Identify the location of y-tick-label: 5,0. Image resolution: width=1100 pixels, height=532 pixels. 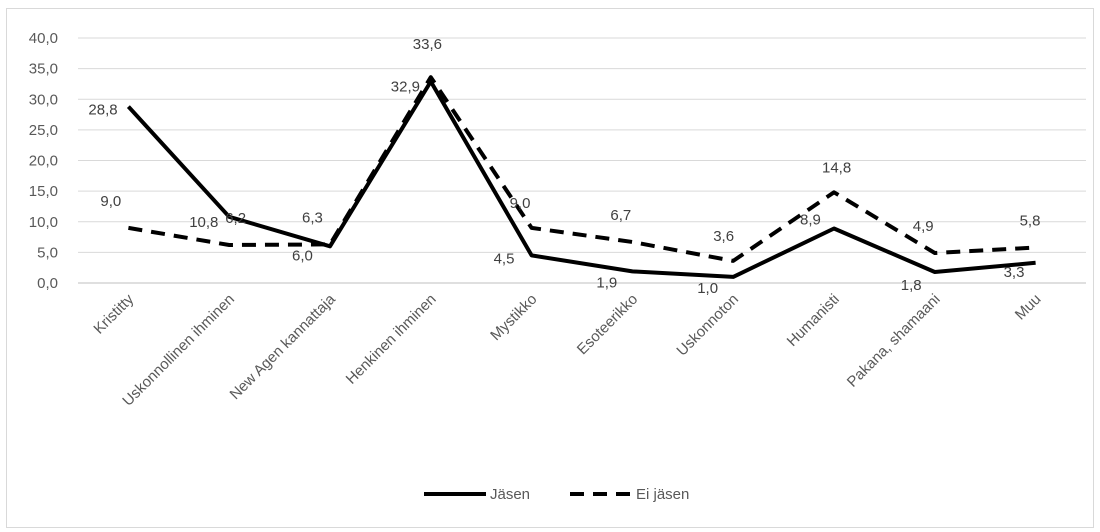
(47, 252).